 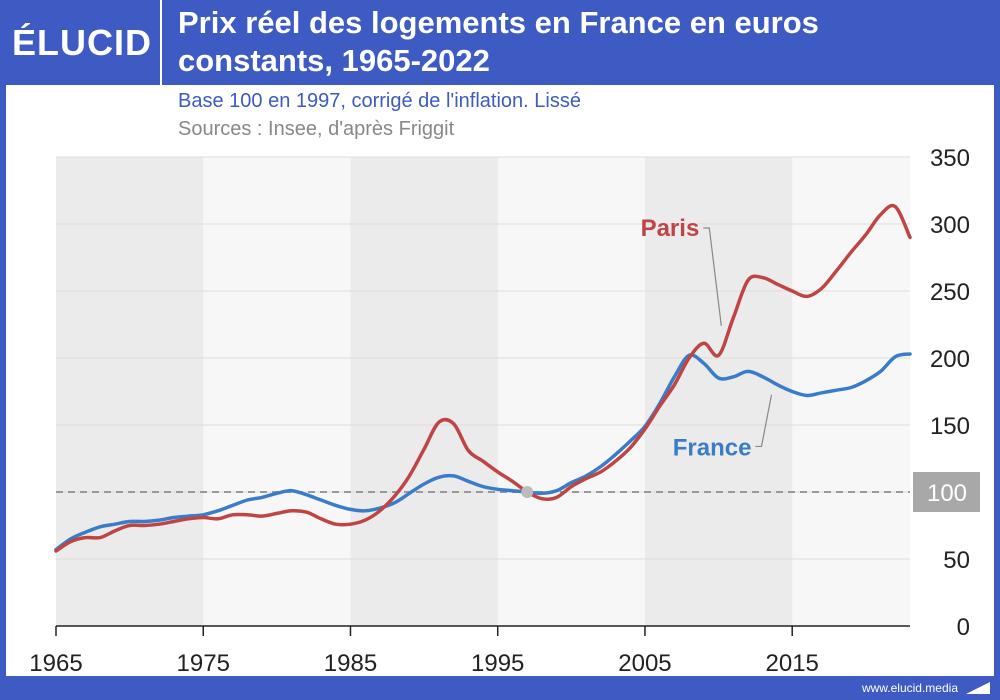 I want to click on x-tick-label: 1975, so click(x=203, y=663).